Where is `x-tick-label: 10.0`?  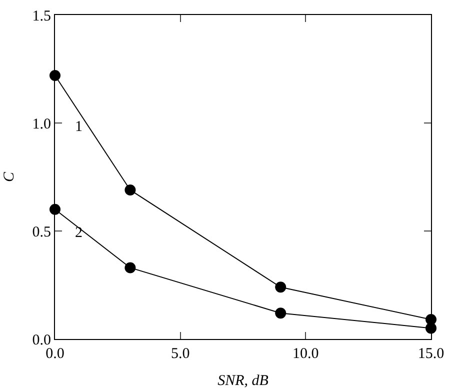 x-tick-label: 10.0 is located at coordinates (305, 354).